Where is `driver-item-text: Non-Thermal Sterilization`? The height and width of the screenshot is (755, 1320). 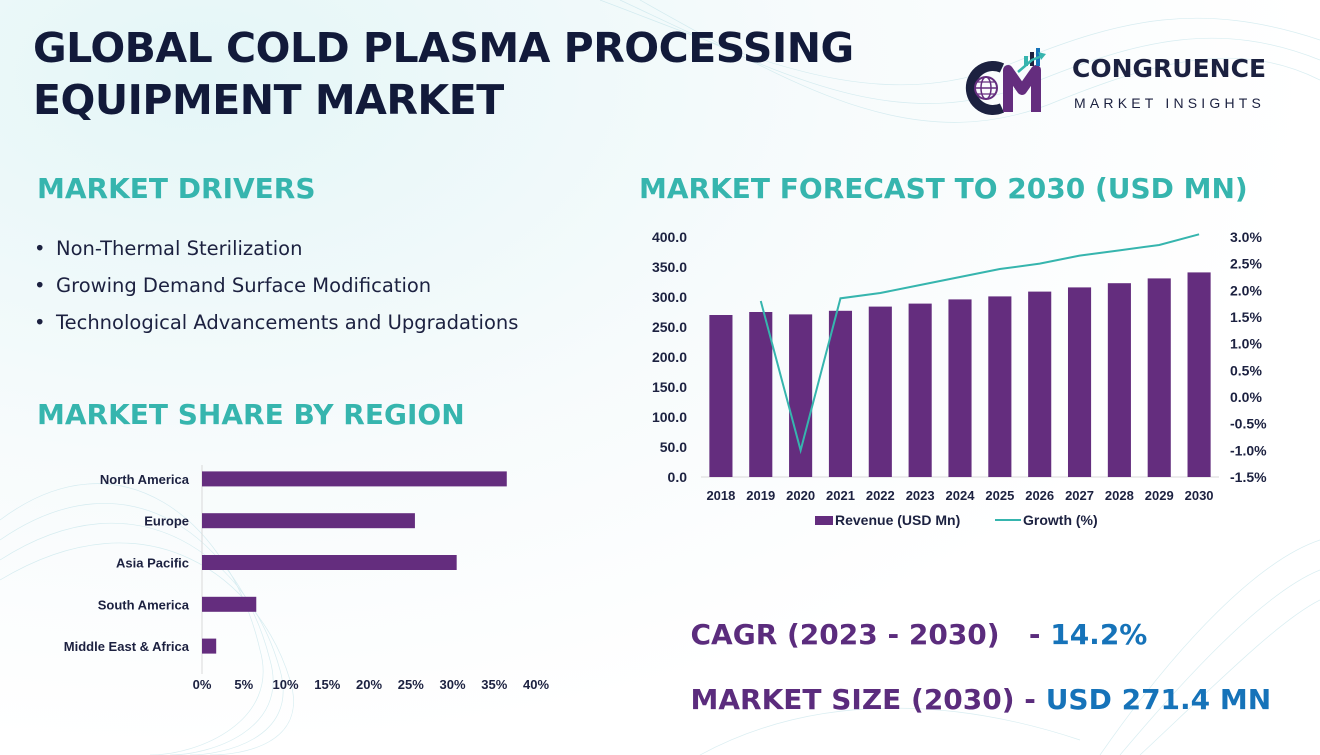 driver-item-text: Non-Thermal Sterilization is located at coordinates (179, 248).